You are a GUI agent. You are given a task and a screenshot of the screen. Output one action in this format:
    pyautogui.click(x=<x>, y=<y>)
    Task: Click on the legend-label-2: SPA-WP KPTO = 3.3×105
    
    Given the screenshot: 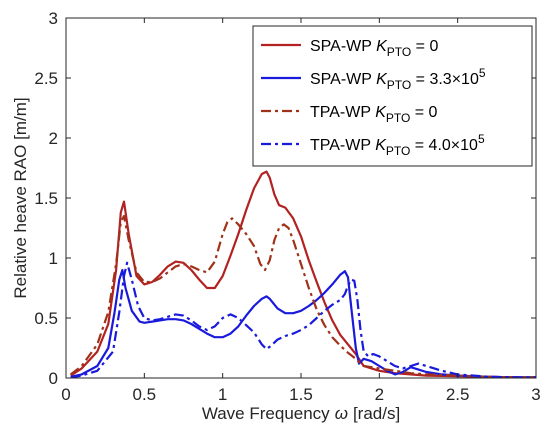 What is the action you would take?
    pyautogui.click(x=398, y=79)
    